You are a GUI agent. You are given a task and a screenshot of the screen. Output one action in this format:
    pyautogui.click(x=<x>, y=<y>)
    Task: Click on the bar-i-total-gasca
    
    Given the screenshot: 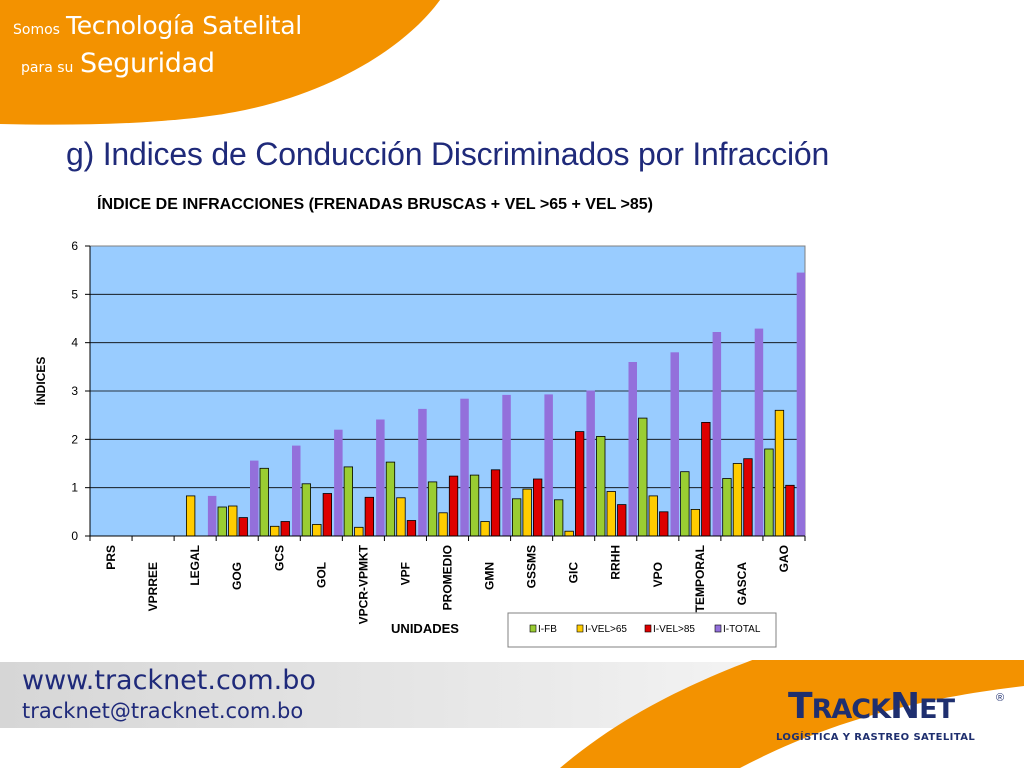 What is the action you would take?
    pyautogui.click(x=759, y=432)
    